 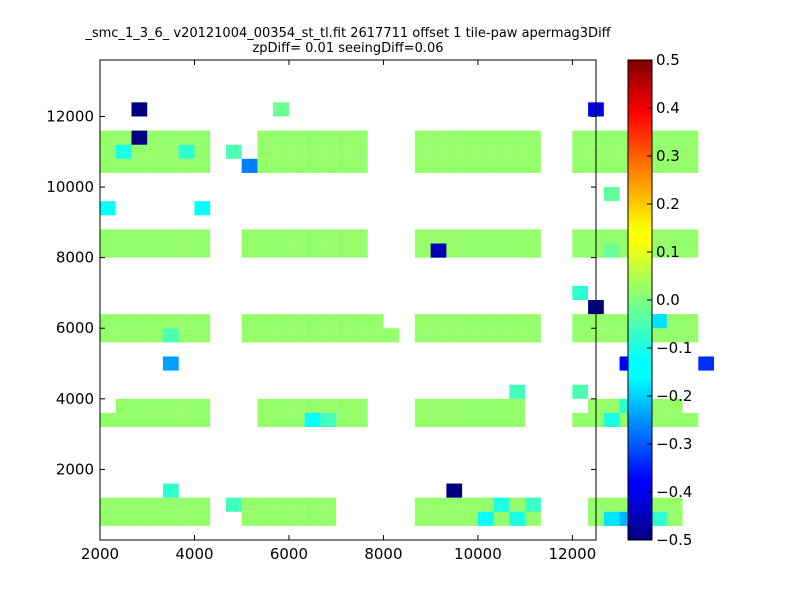 What do you see at coordinates (668, 60) in the screenshot?
I see `colorbar-tick-label: 0.5` at bounding box center [668, 60].